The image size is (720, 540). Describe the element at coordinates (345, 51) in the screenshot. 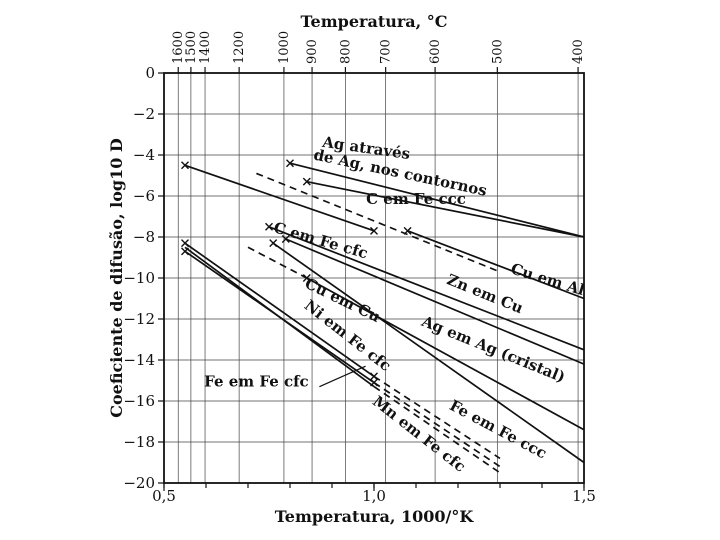

I see `top-tick-label: 800` at that location.